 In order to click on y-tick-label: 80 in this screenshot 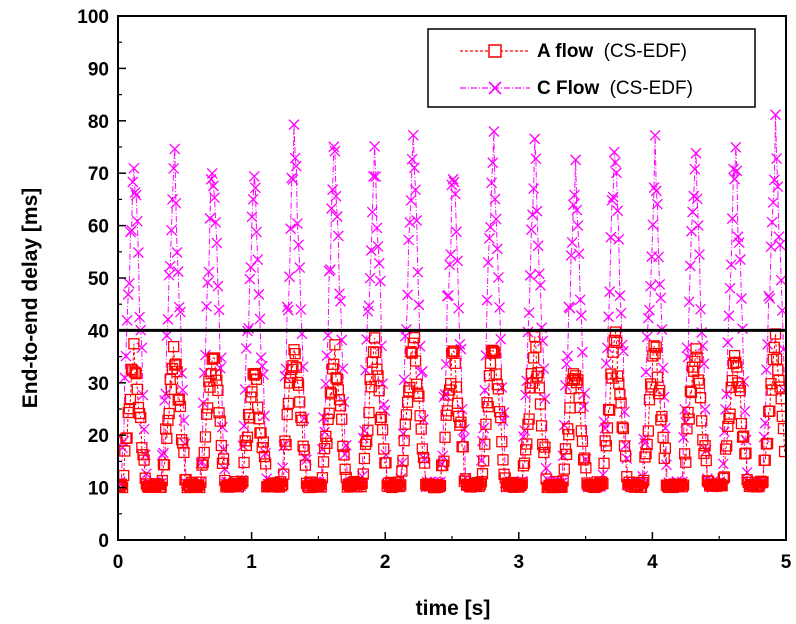, I will do `click(98, 122)`.